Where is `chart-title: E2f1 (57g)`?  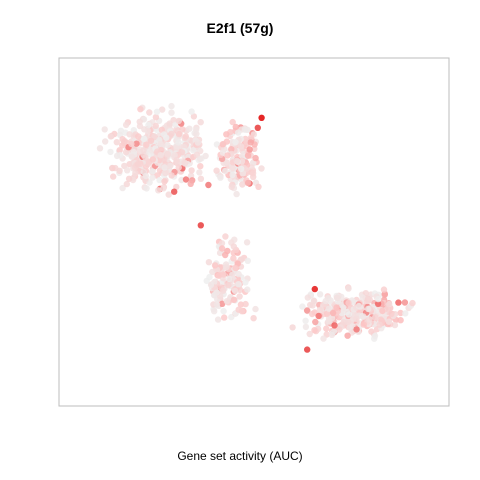
chart-title: E2f1 (57g) is located at coordinates (240, 28).